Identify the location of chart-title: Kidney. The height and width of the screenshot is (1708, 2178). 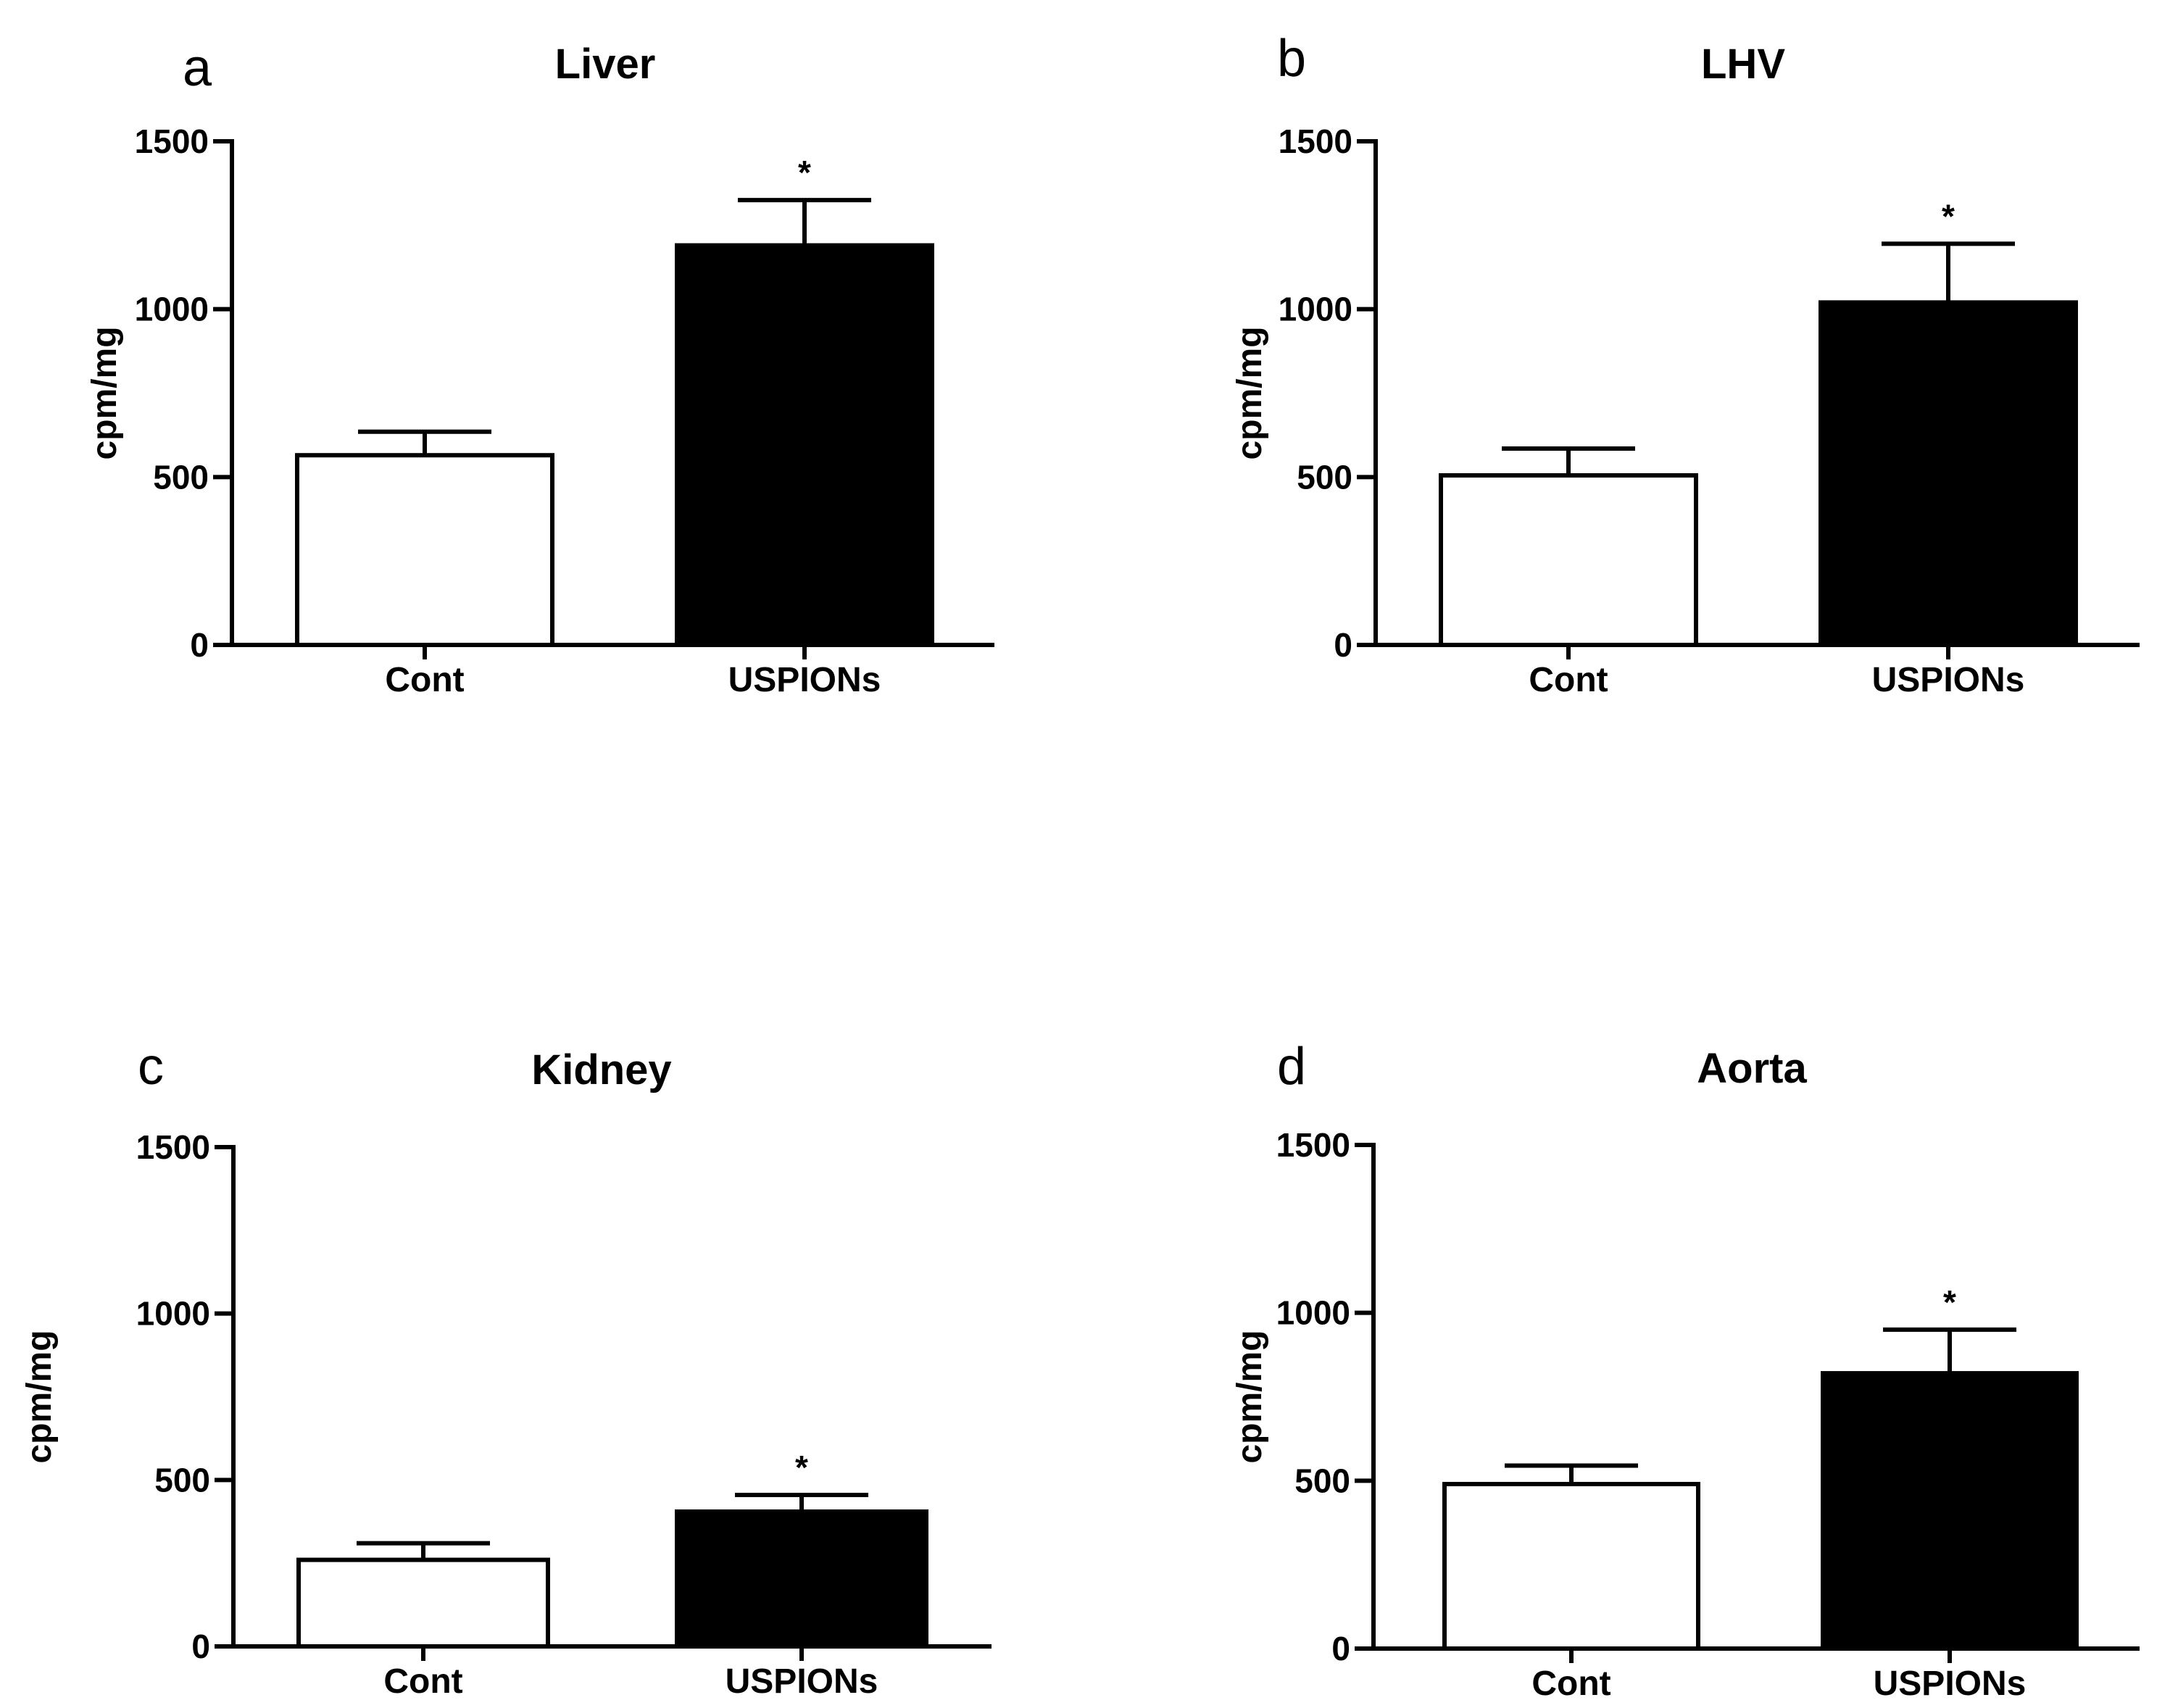
(601, 1069).